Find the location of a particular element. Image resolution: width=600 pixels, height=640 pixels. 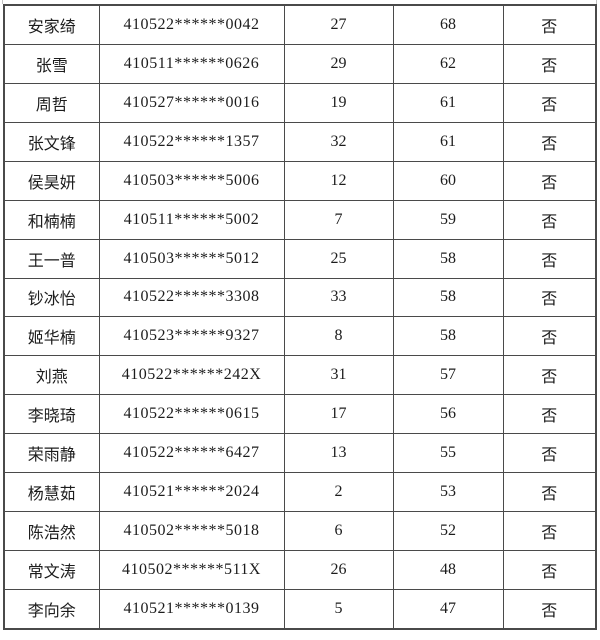

table-row: 荣雨静 410522******6427 13 55 否 is located at coordinates (300, 453).